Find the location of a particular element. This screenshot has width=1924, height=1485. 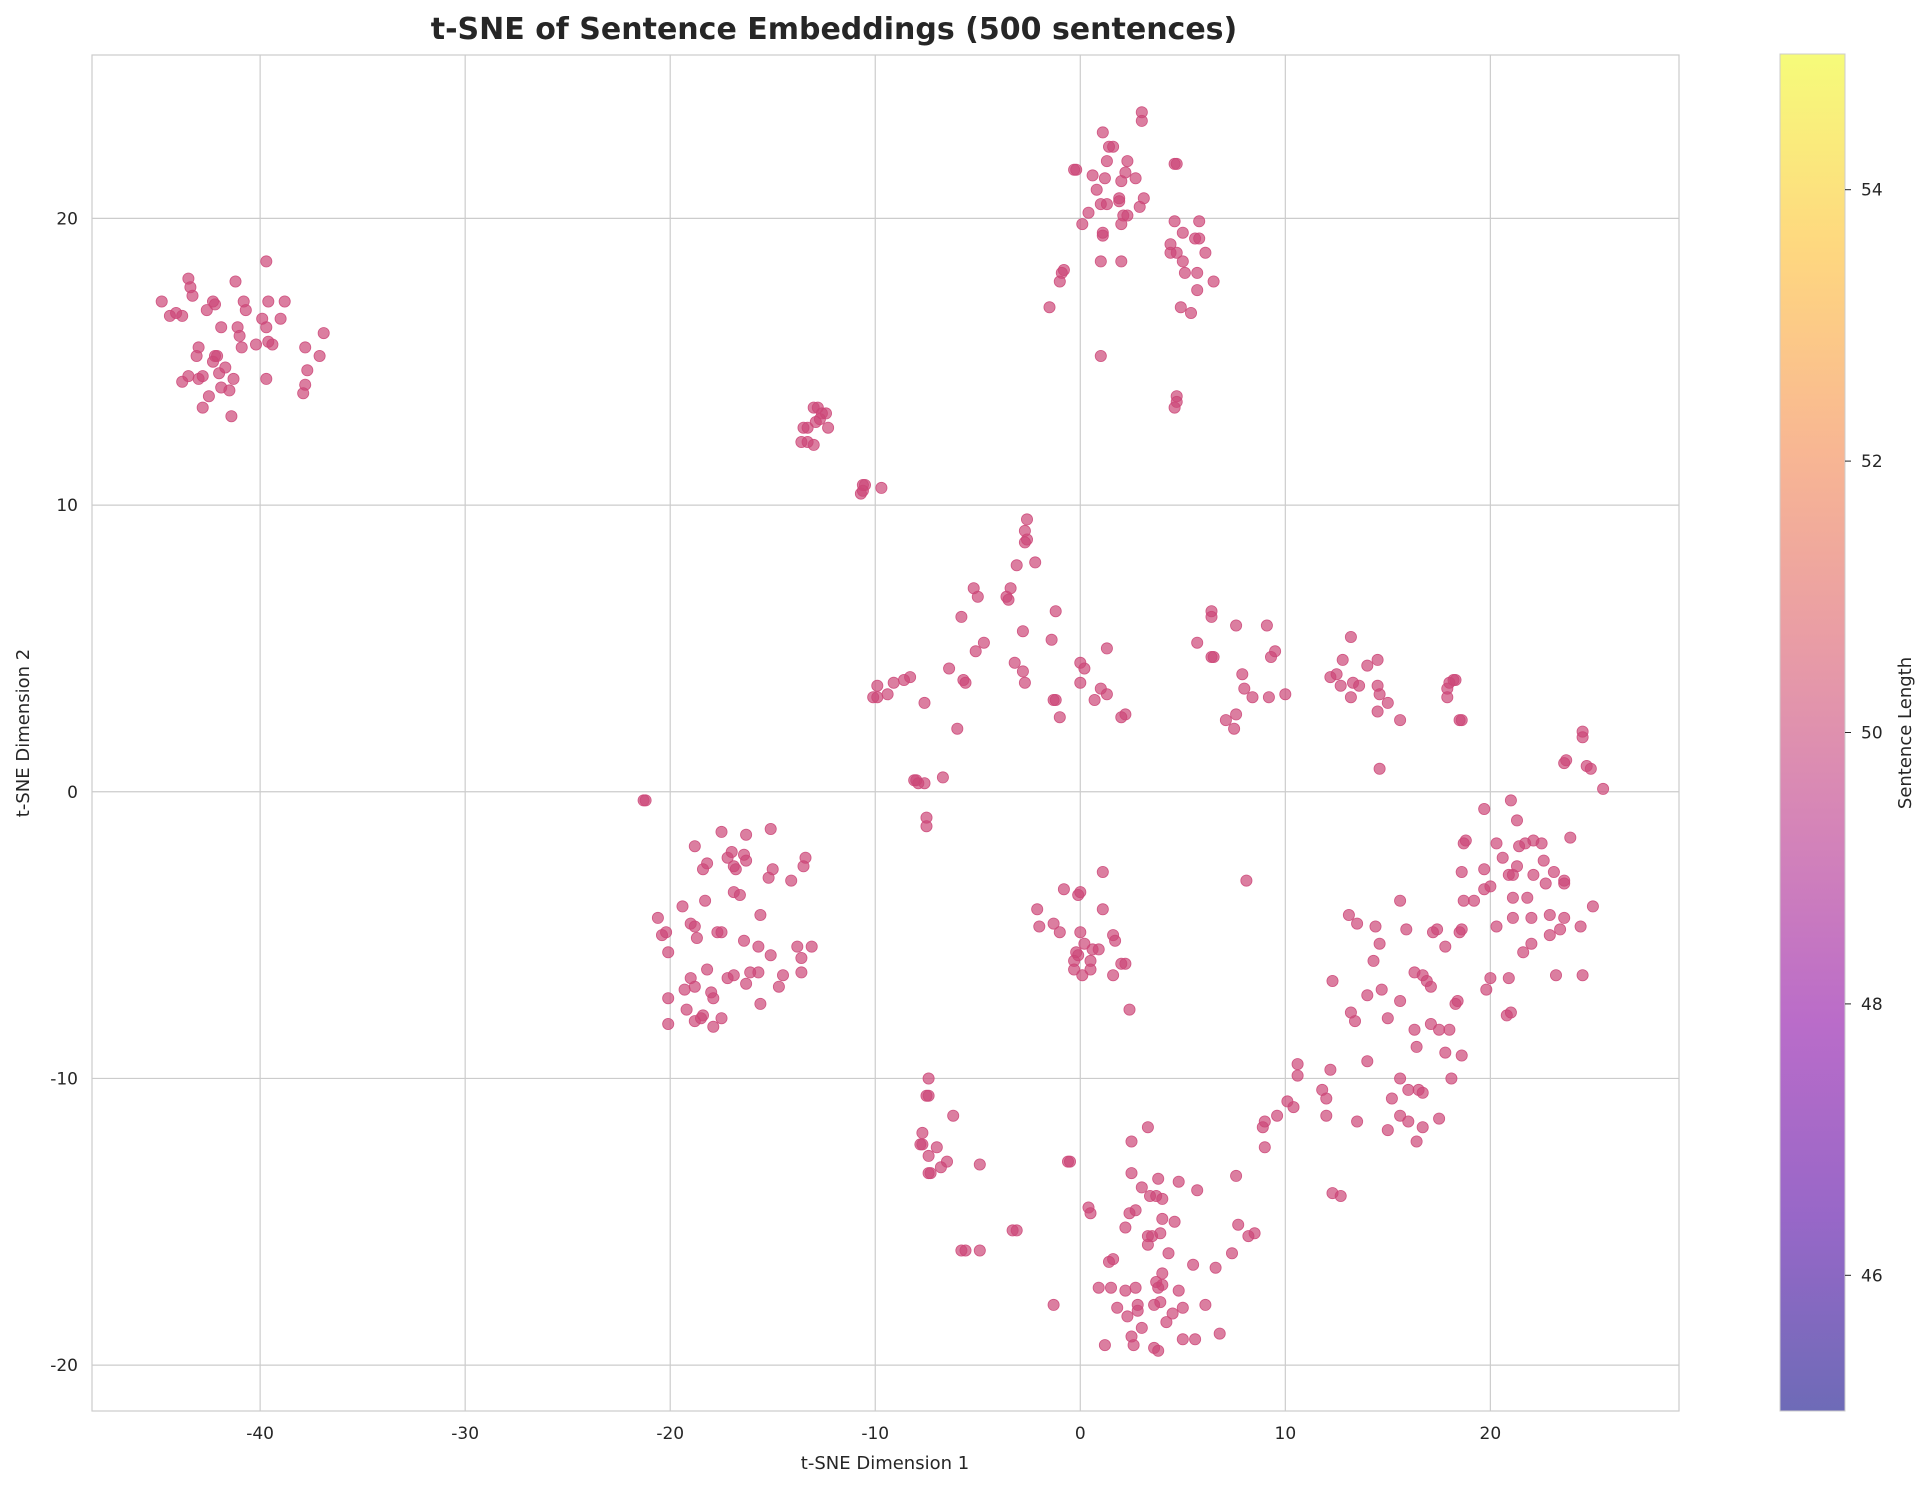

x-tick-label: -10 is located at coordinates (875, 1434).